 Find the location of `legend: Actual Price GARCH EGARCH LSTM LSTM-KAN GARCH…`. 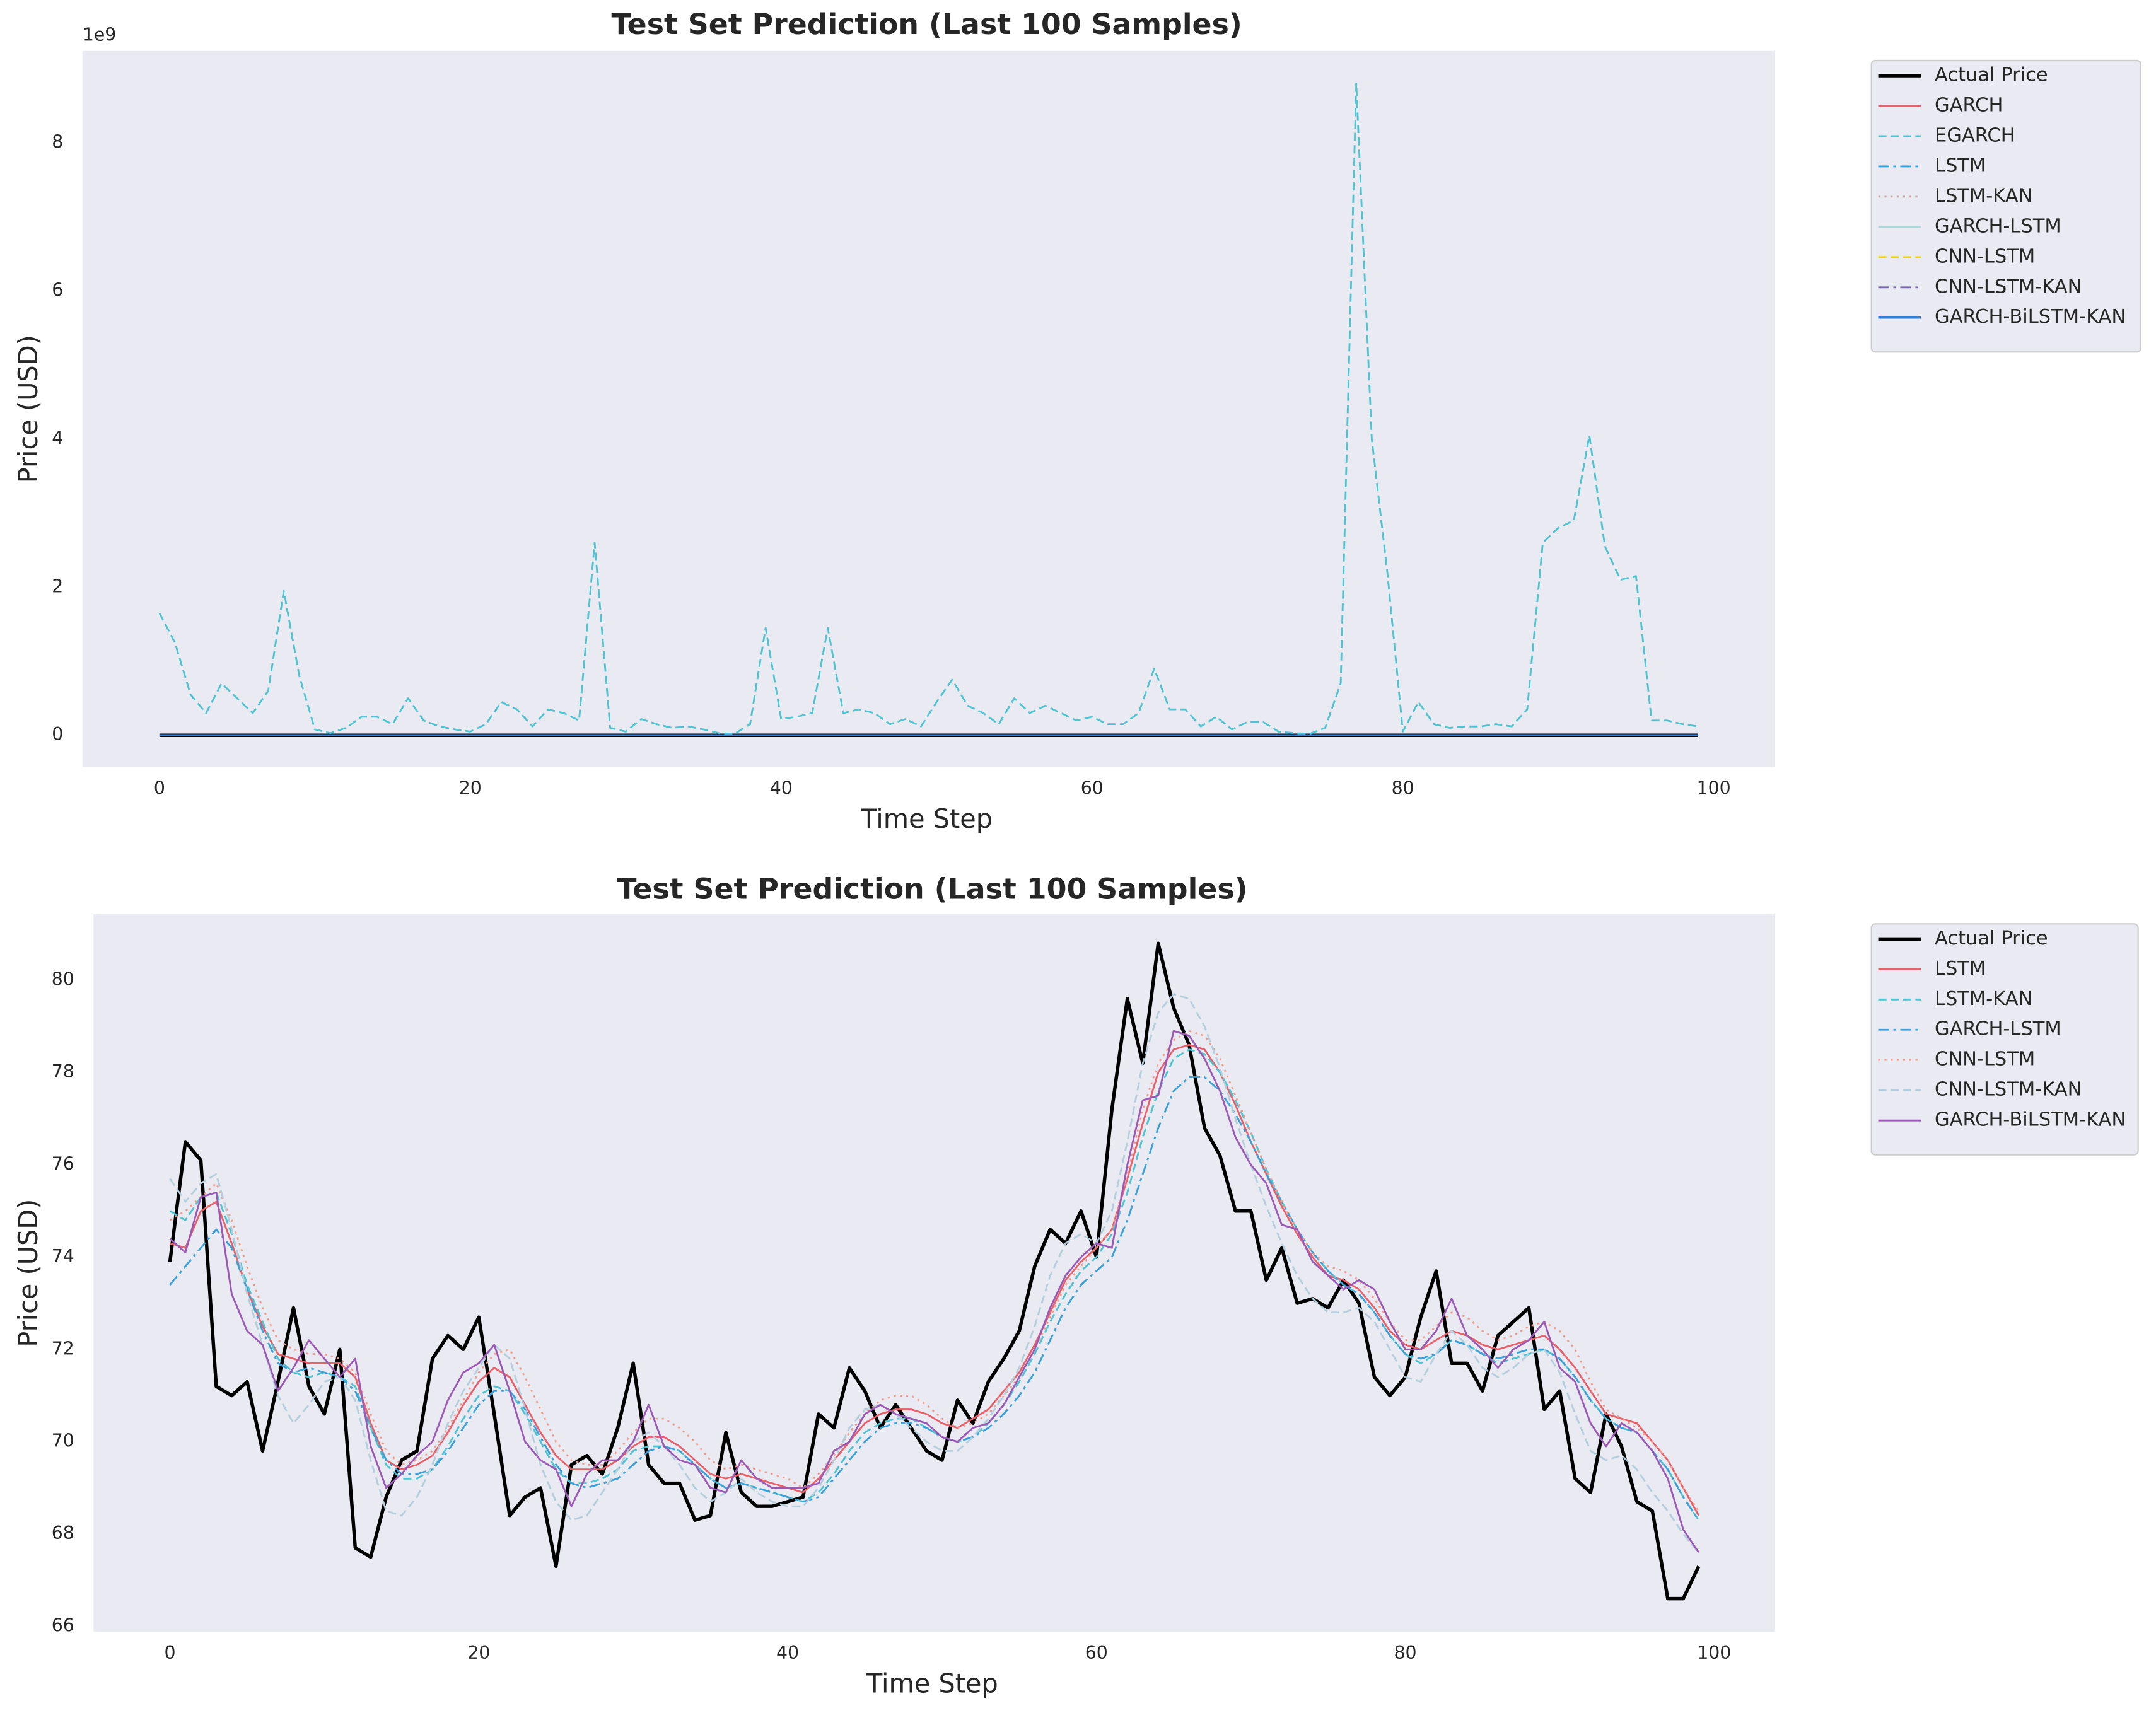

legend: Actual Price GARCH EGARCH LSTM LSTM-KAN GARCH… is located at coordinates (2006, 206).